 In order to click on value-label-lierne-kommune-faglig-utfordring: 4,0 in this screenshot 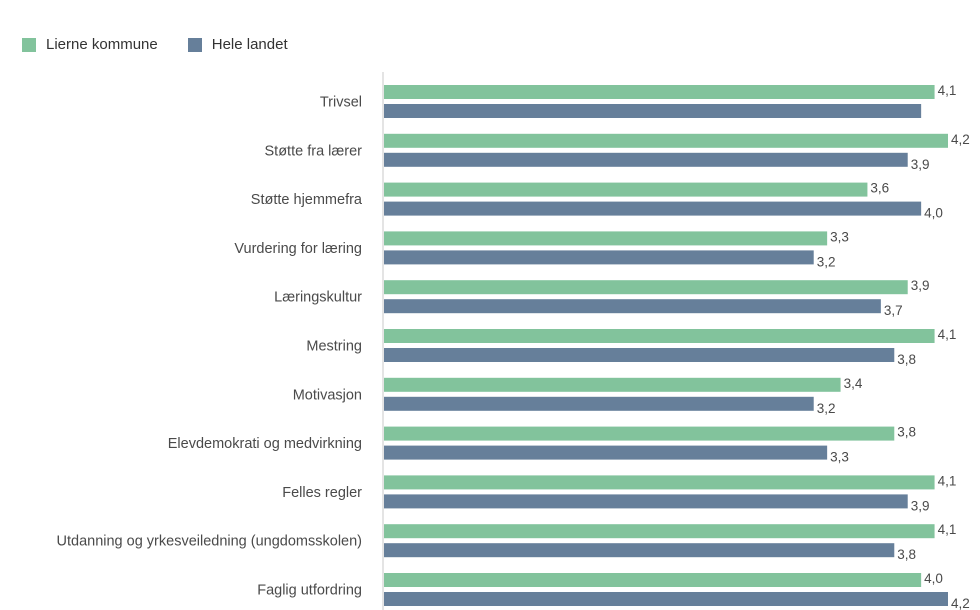, I will do `click(933, 578)`.